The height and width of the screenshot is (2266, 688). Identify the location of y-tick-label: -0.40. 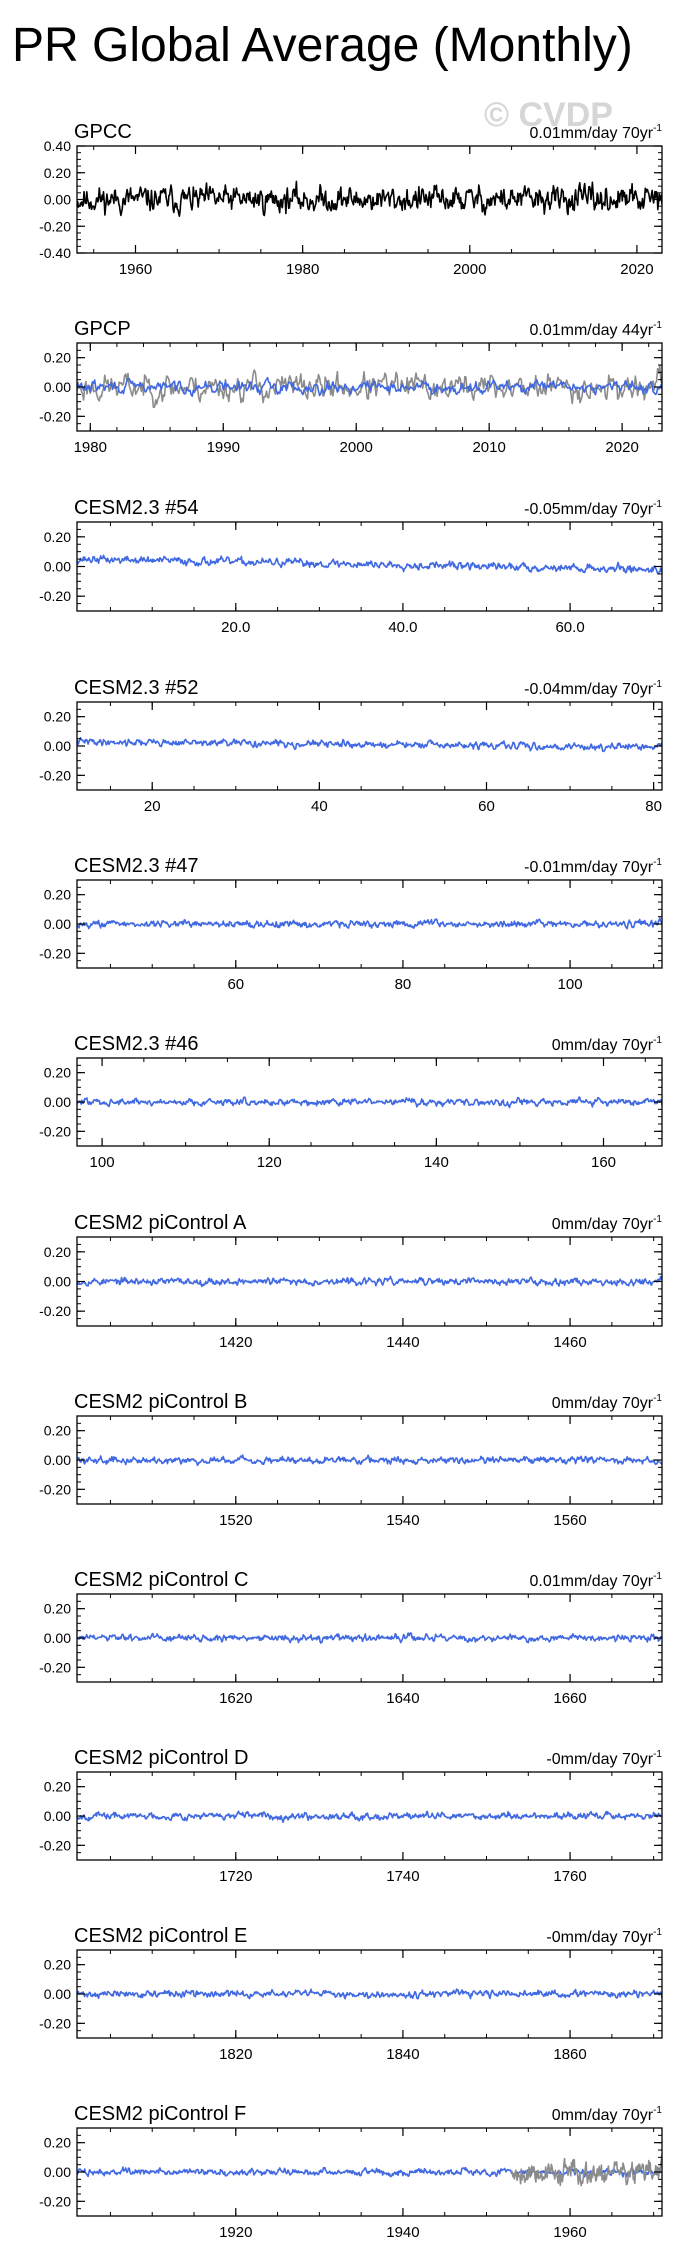
(55, 253).